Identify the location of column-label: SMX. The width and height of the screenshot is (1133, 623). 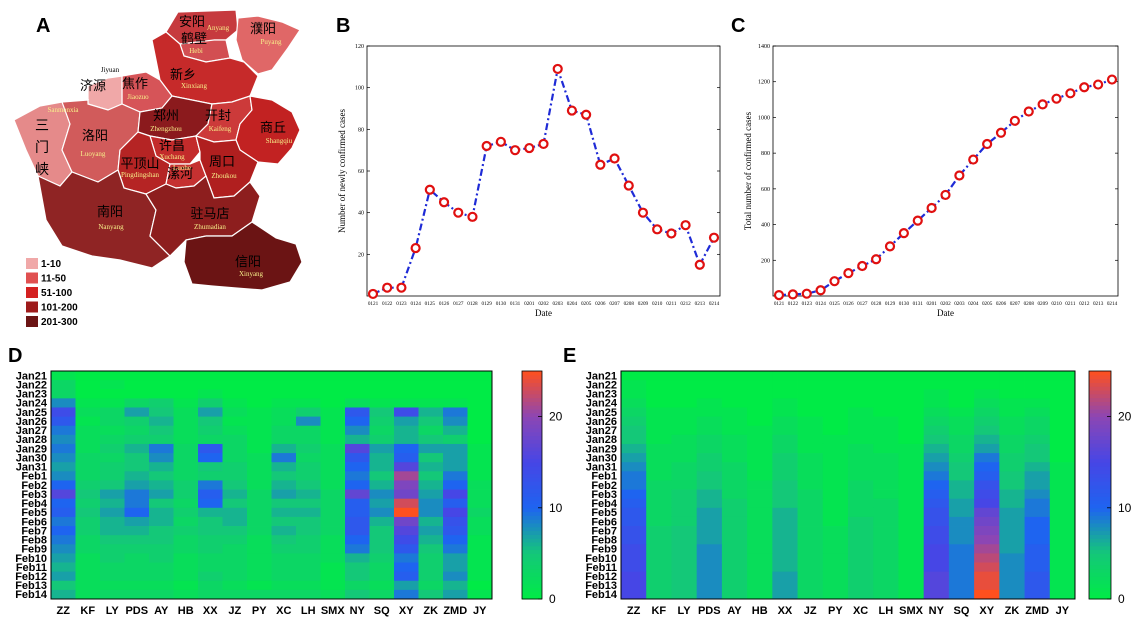
(333, 611).